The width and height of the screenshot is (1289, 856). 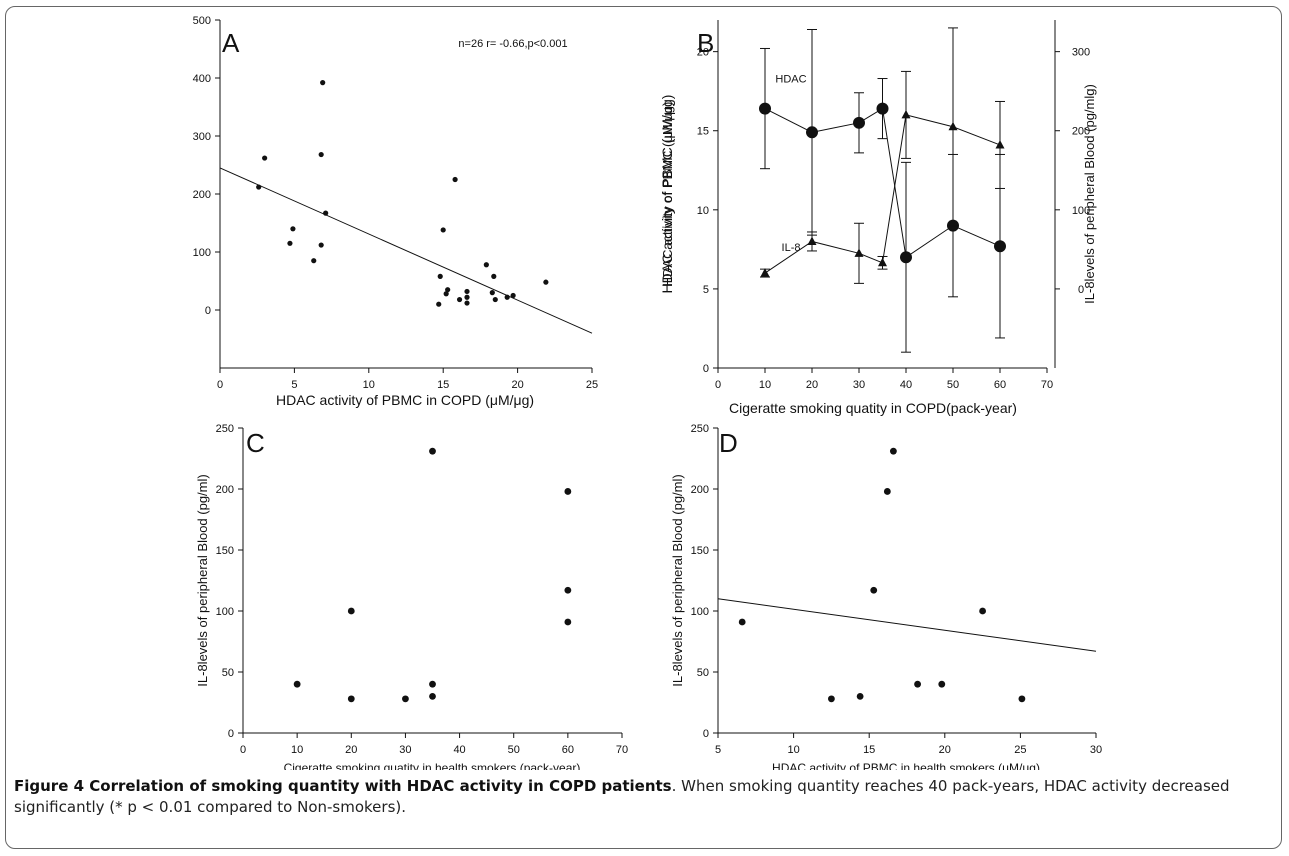 What do you see at coordinates (459, 750) in the screenshot?
I see `x-tick-label: 40` at bounding box center [459, 750].